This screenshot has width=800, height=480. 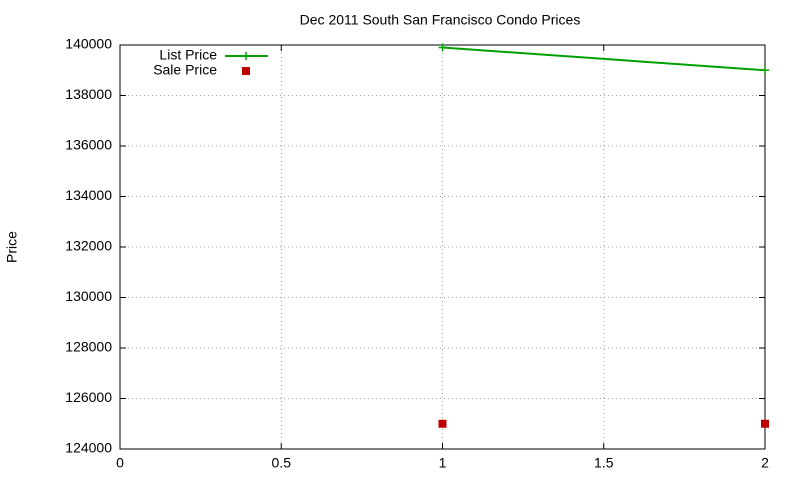 I want to click on y-tick-label: 132000, so click(x=88, y=246).